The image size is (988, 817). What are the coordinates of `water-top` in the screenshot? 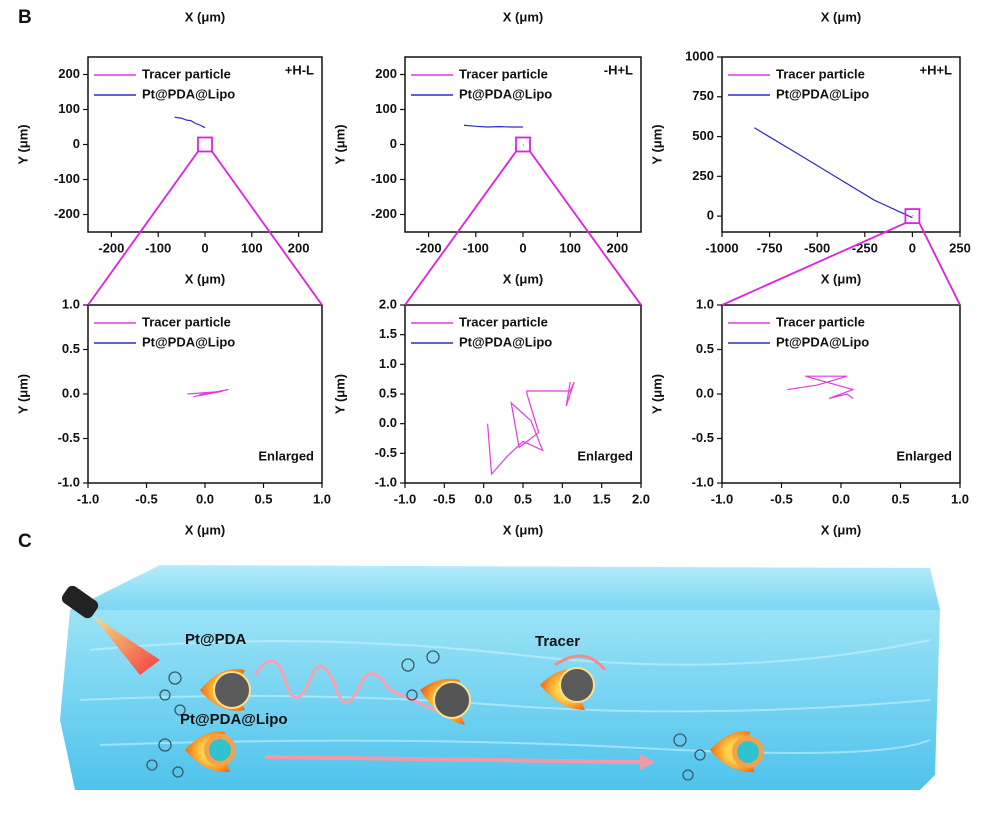 It's located at (505, 587).